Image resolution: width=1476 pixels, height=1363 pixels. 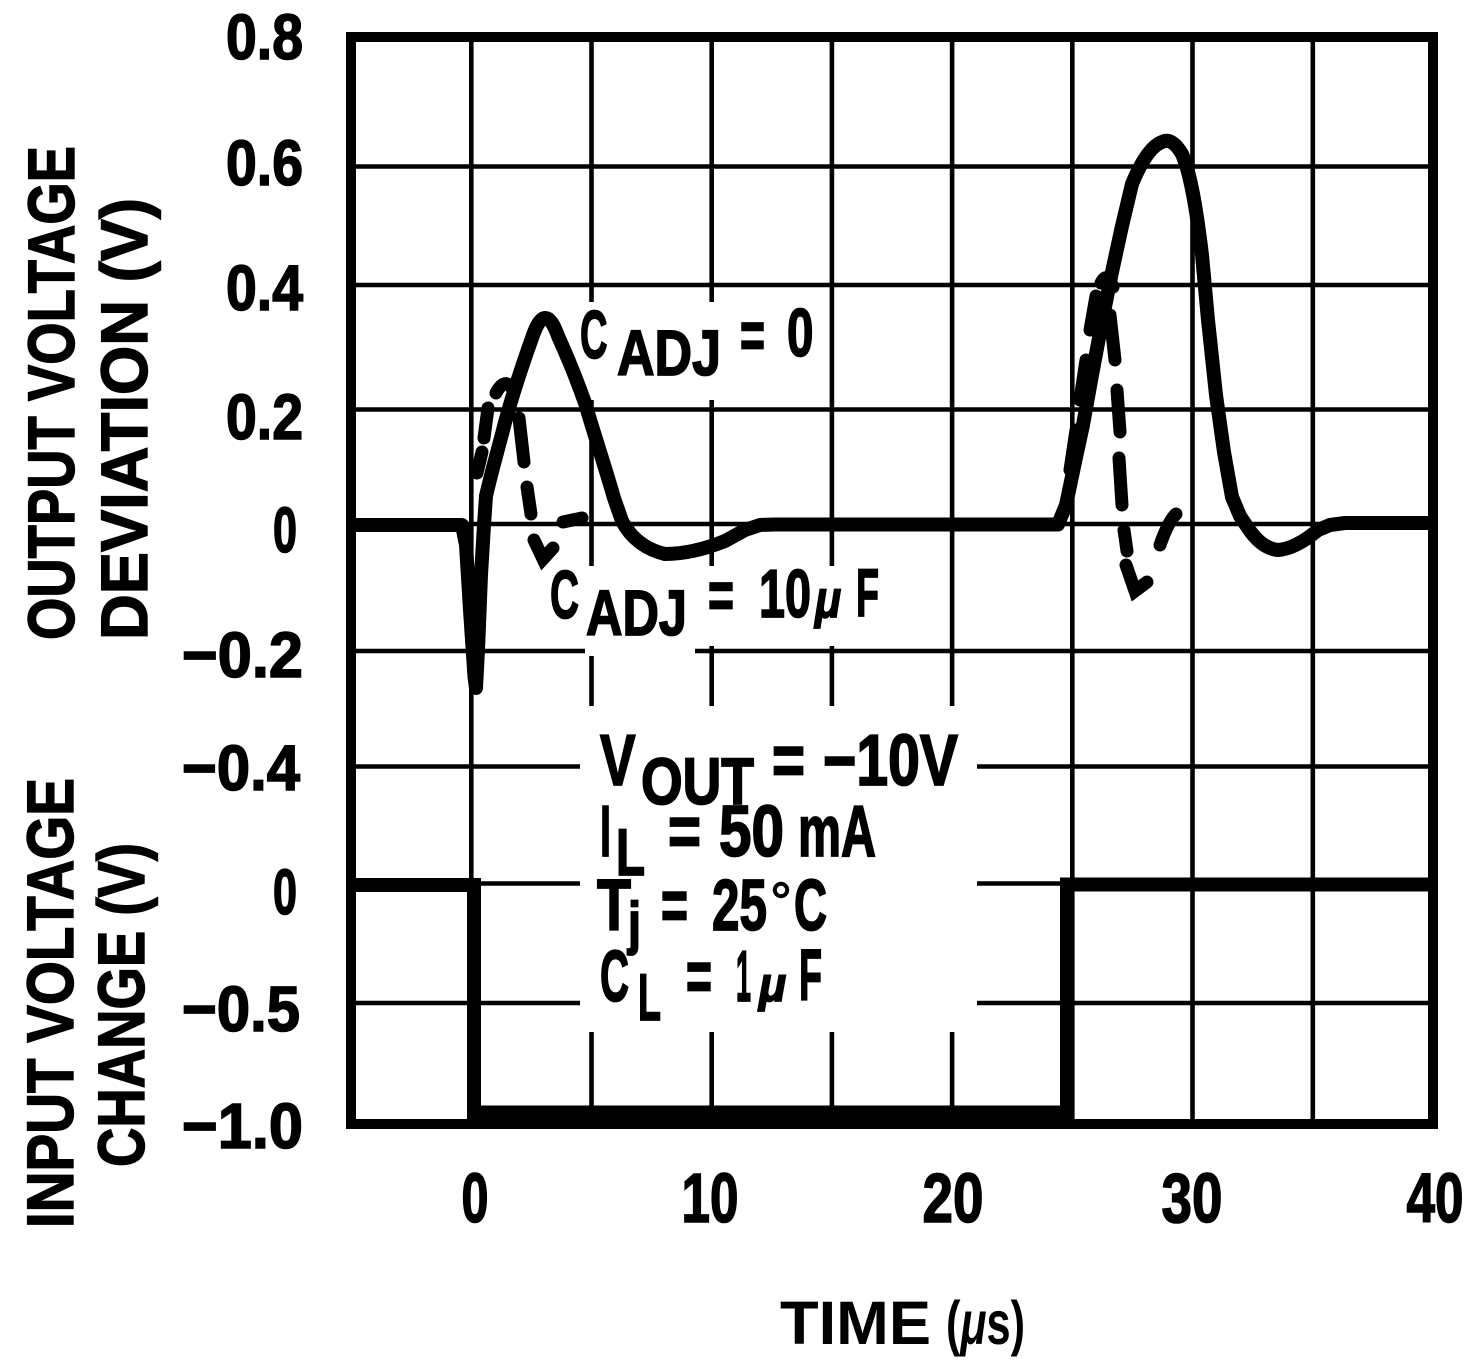 What do you see at coordinates (264, 417) in the screenshot?
I see `svg-text: 0.2` at bounding box center [264, 417].